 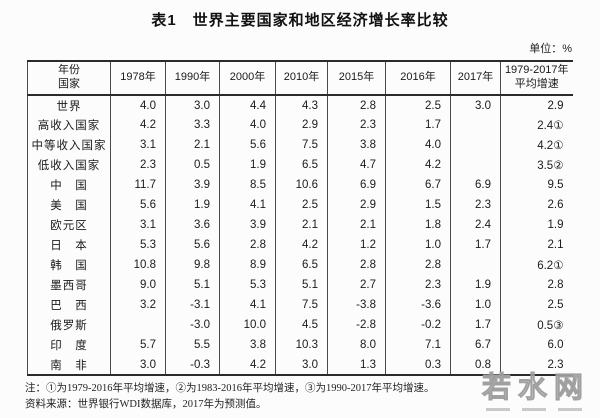 What do you see at coordinates (247, 265) in the screenshot?
I see `cell-value: 8.9` at bounding box center [247, 265].